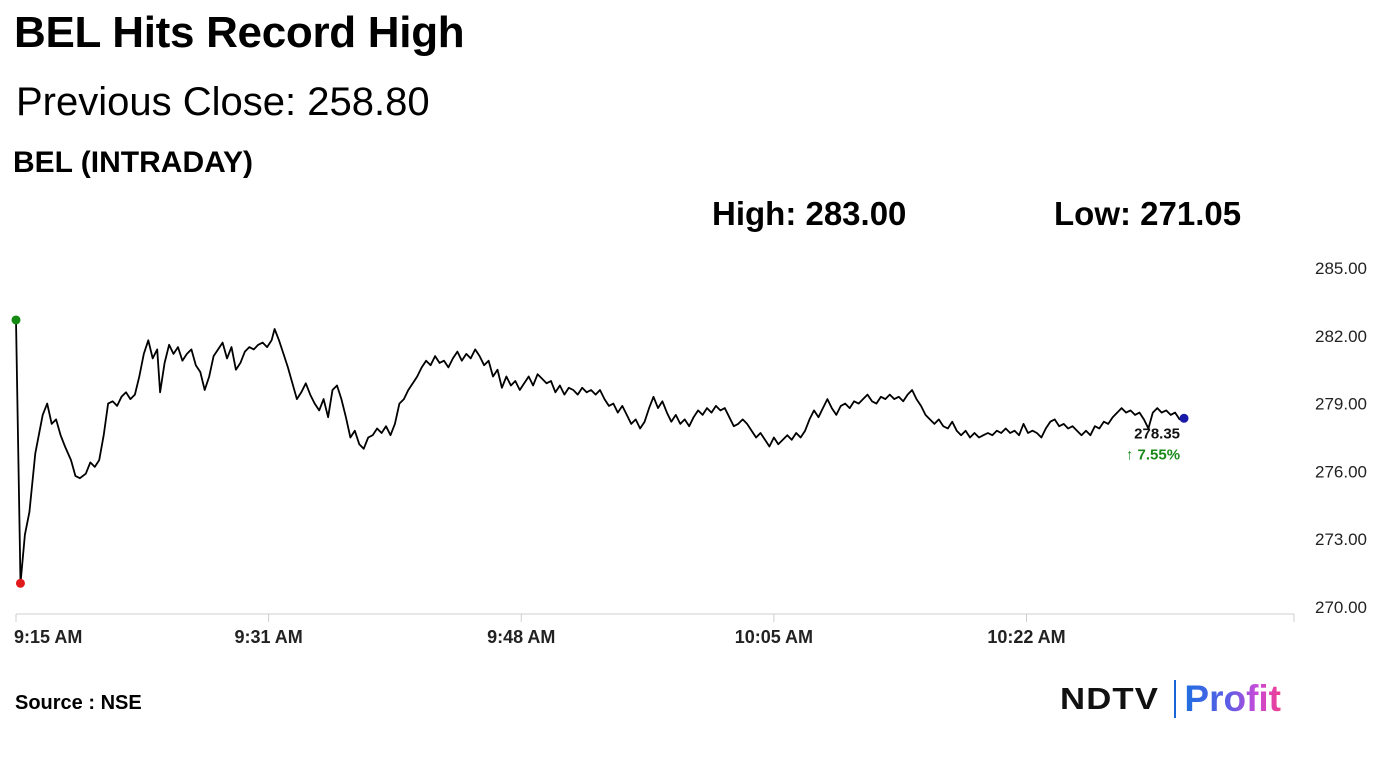  I want to click on last-price-marker, so click(1184, 418).